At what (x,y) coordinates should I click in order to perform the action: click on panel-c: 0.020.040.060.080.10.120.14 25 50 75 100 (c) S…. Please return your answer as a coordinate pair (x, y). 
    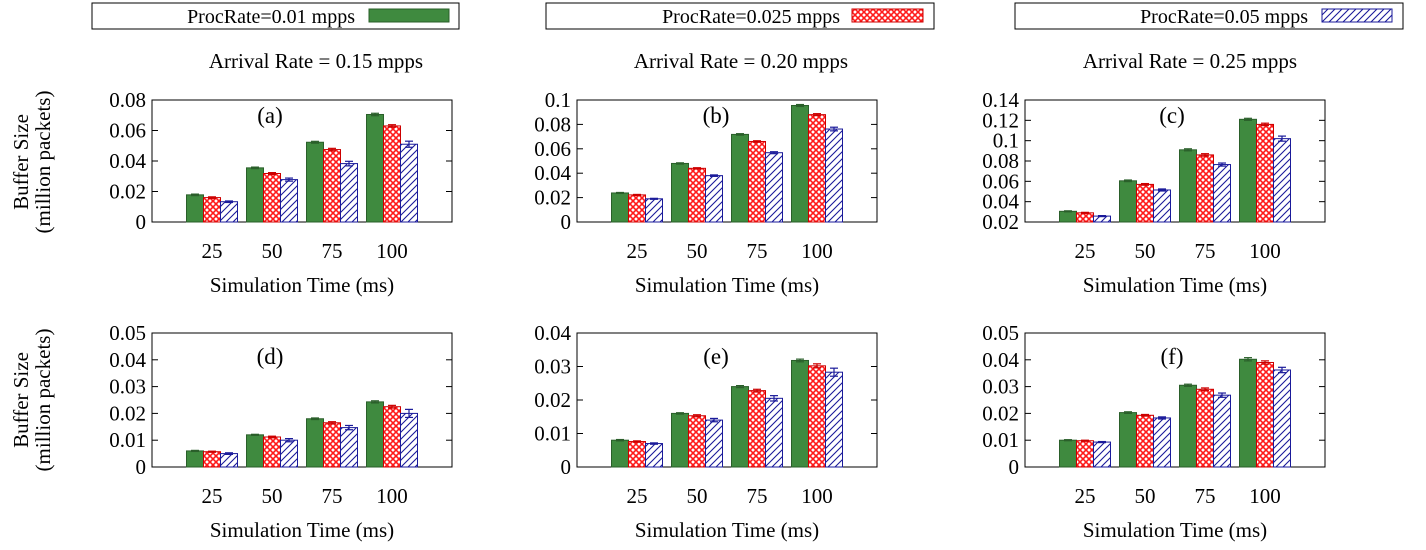
    Looking at the image, I should click on (1154, 192).